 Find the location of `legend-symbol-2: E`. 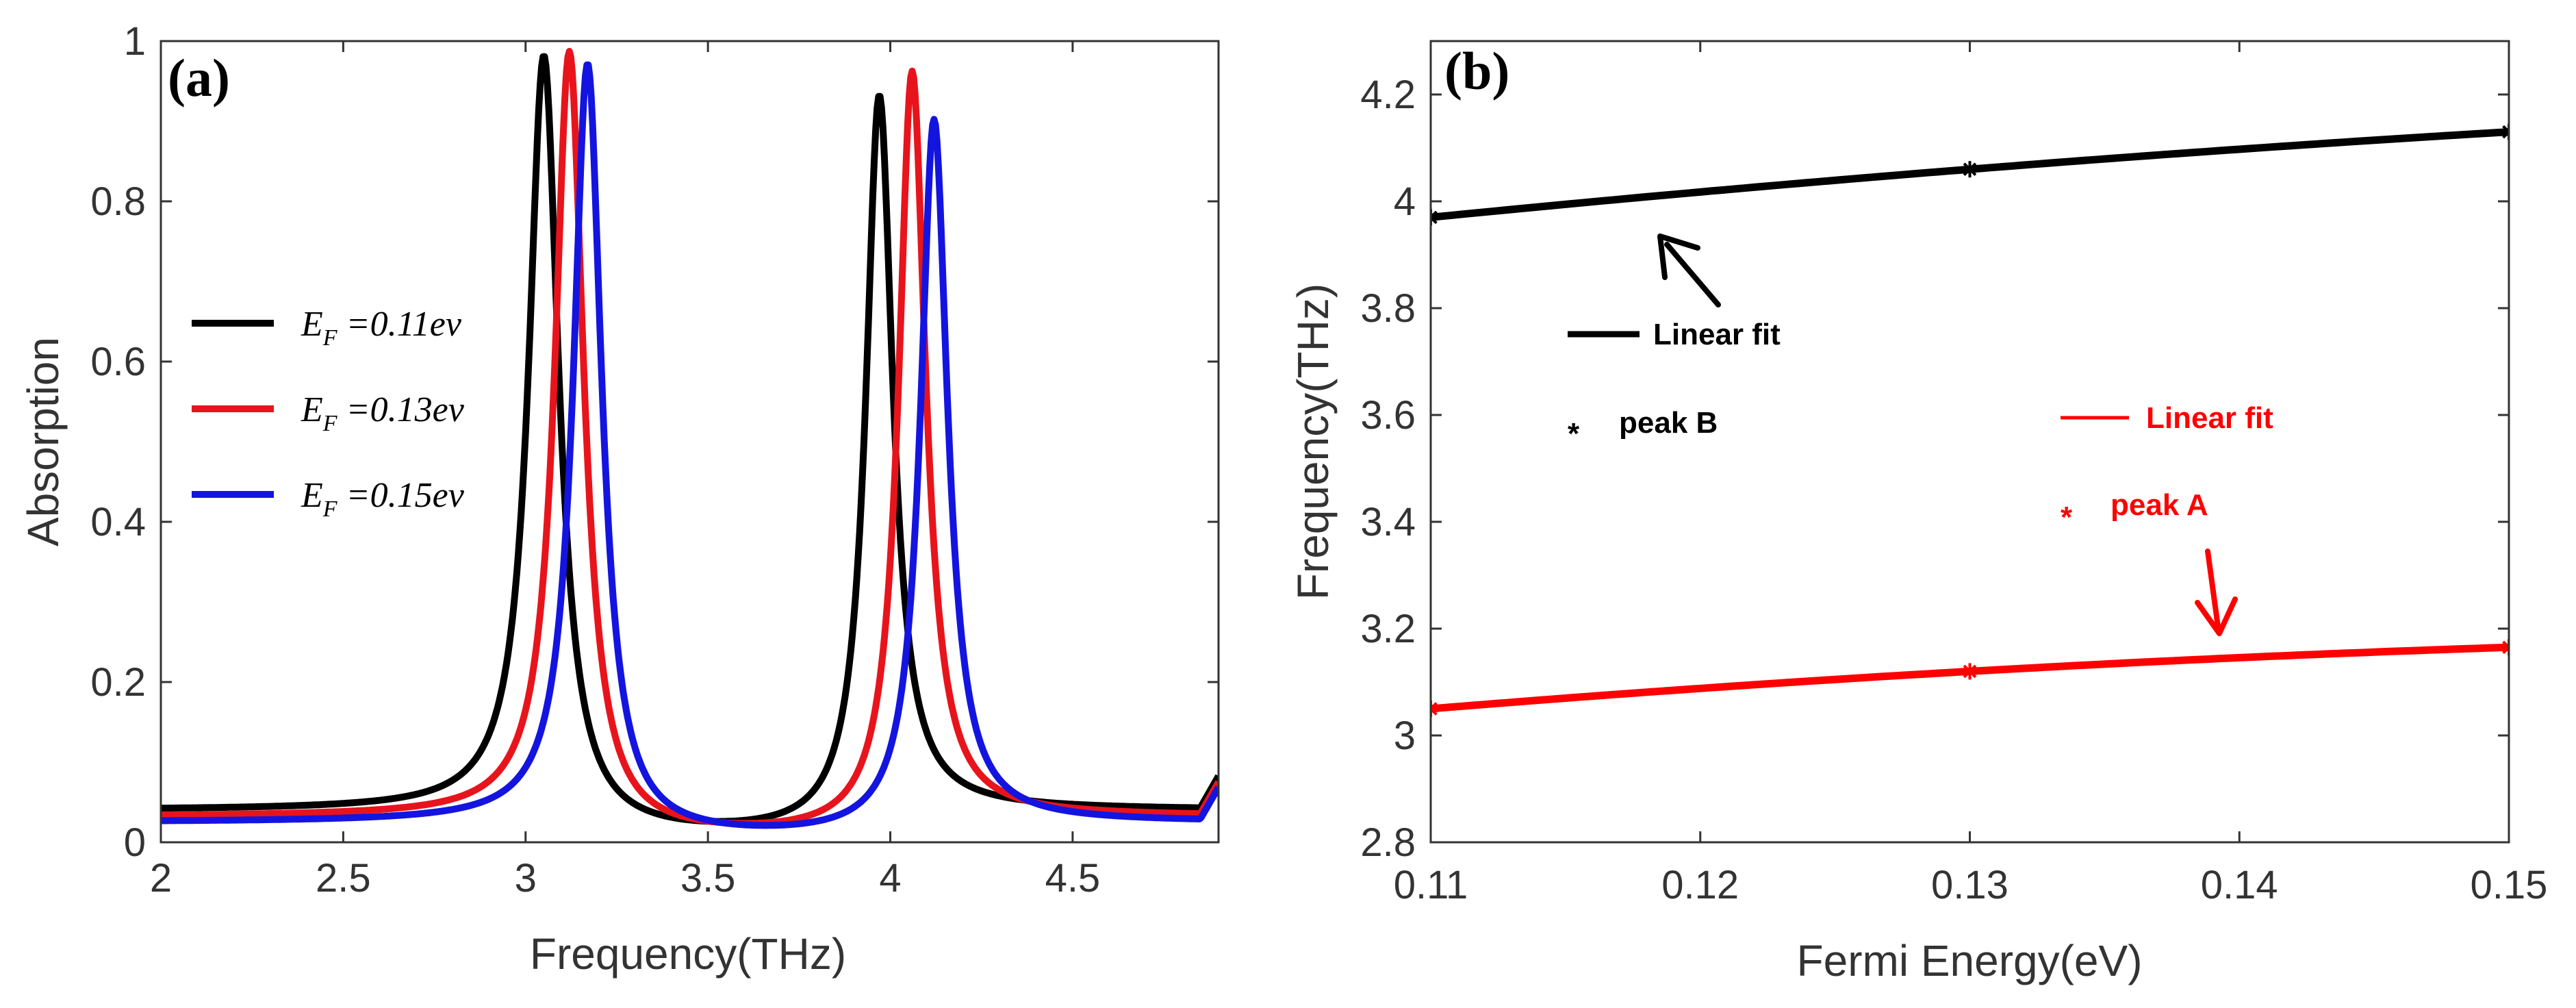

legend-symbol-2: E is located at coordinates (312, 495).